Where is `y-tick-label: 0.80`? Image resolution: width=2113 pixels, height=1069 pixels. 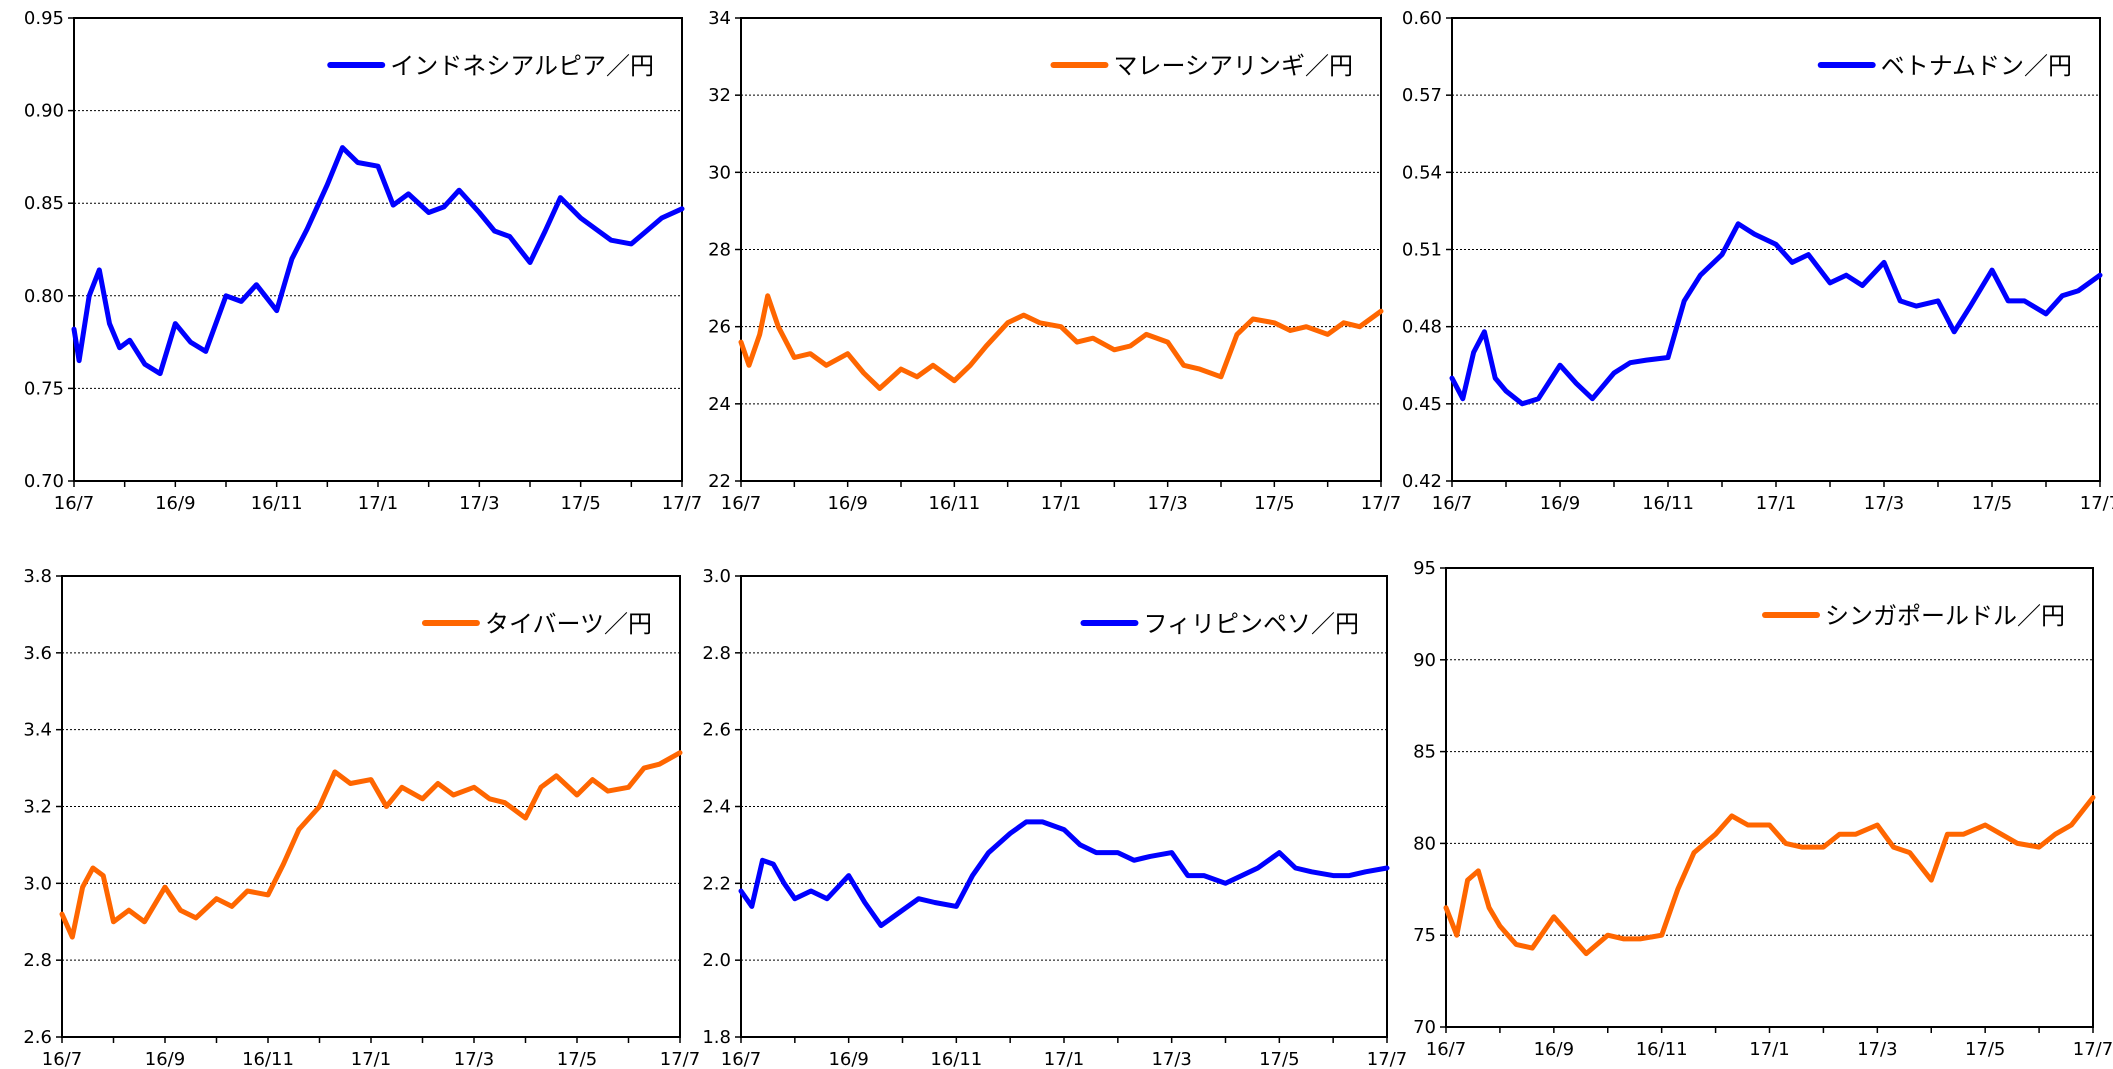
y-tick-label: 0.80 is located at coordinates (44, 296).